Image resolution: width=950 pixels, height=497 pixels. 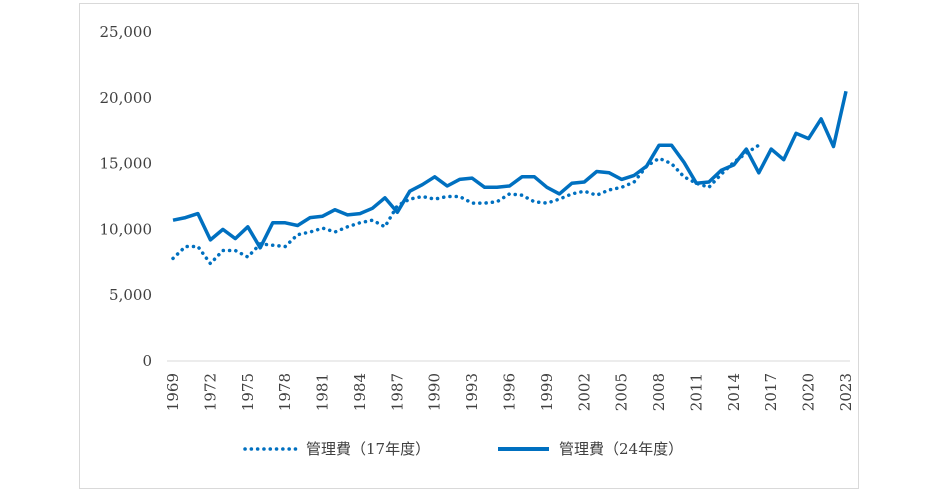 I want to click on y-axis-ticks: 0 5,000 10,000 15,000 20,000 25,000, so click(x=126, y=196).